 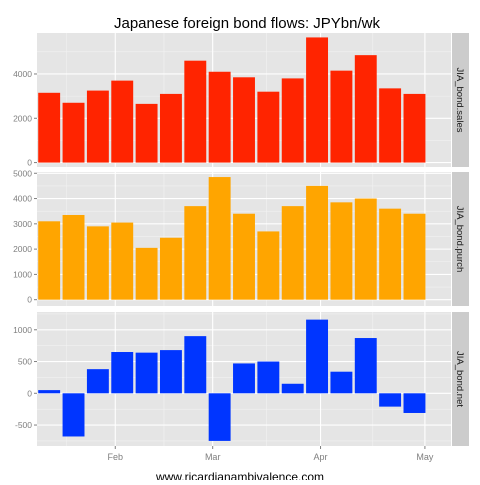 I want to click on y-tick-label: 3000, so click(x=22, y=224).